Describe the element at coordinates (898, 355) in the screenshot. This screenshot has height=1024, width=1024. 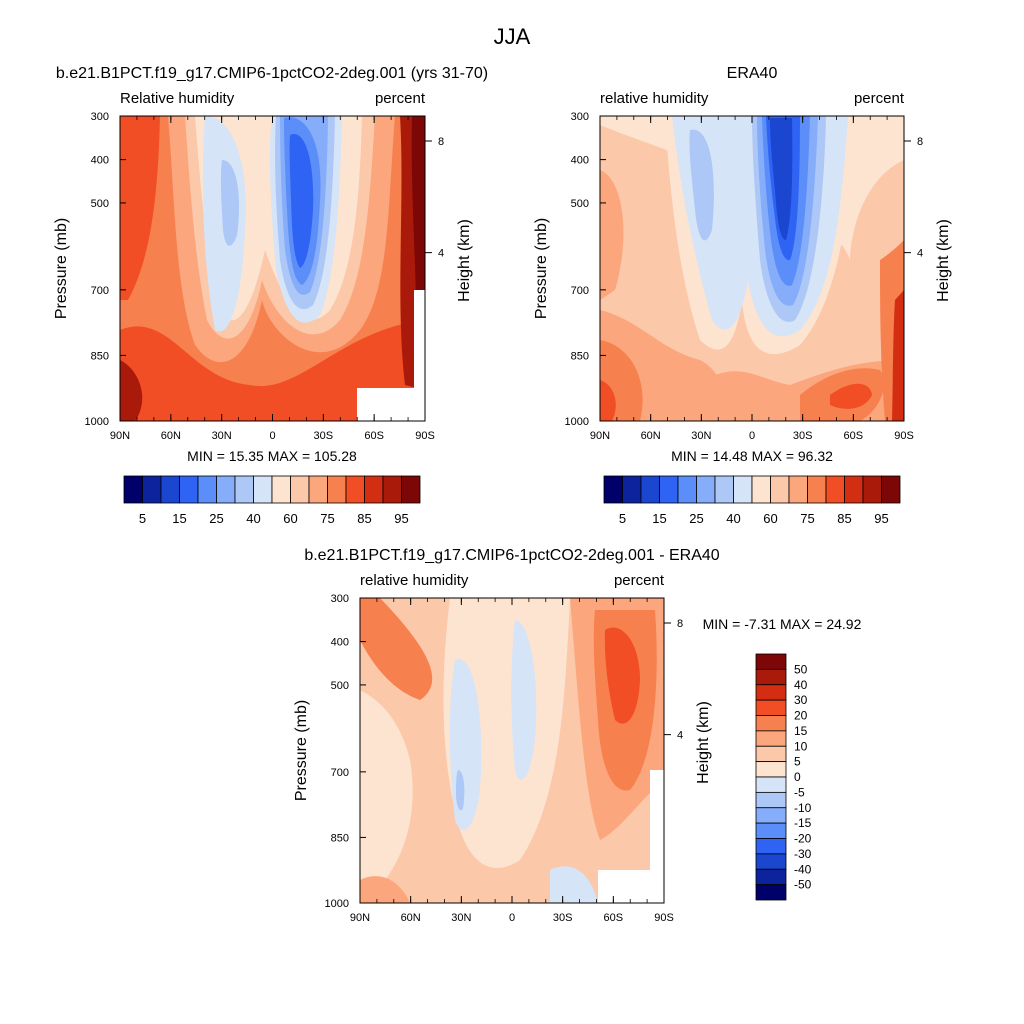
I see `obs-shade-right-edge-red` at that location.